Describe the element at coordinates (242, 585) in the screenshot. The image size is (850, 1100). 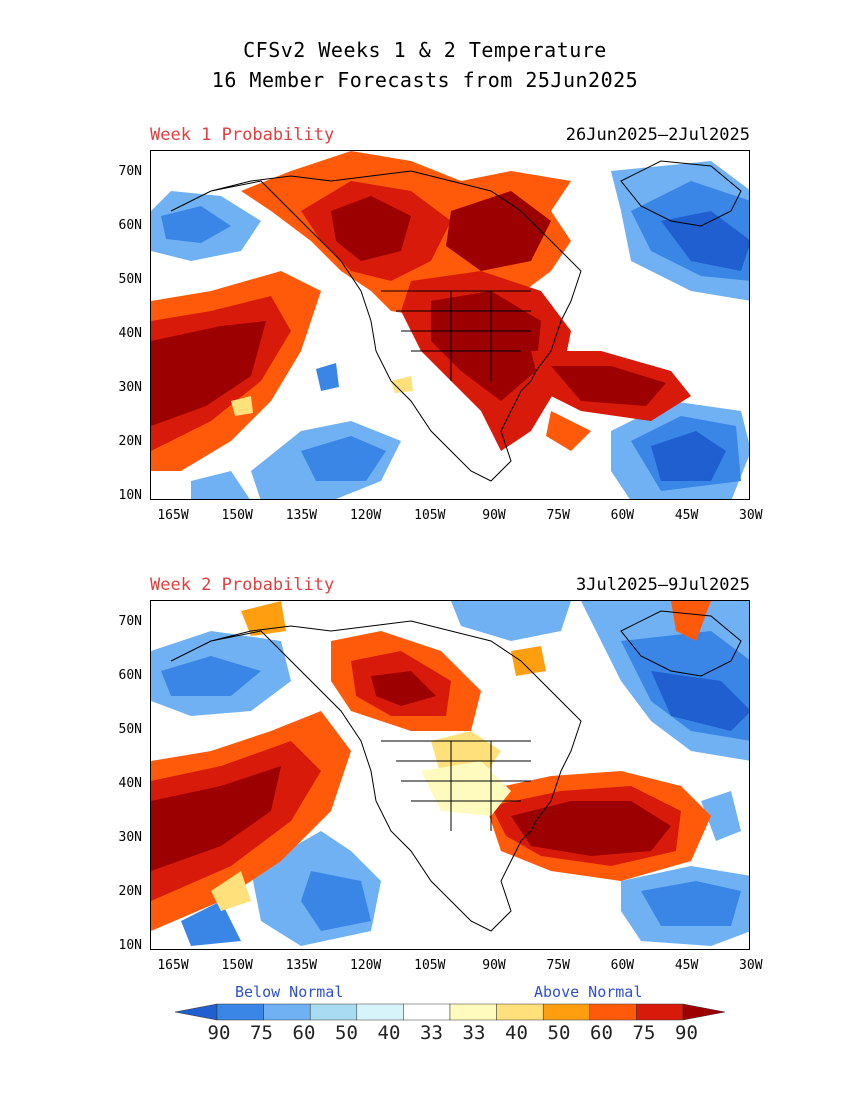
I see `week2-label: Week 2 Probability` at that location.